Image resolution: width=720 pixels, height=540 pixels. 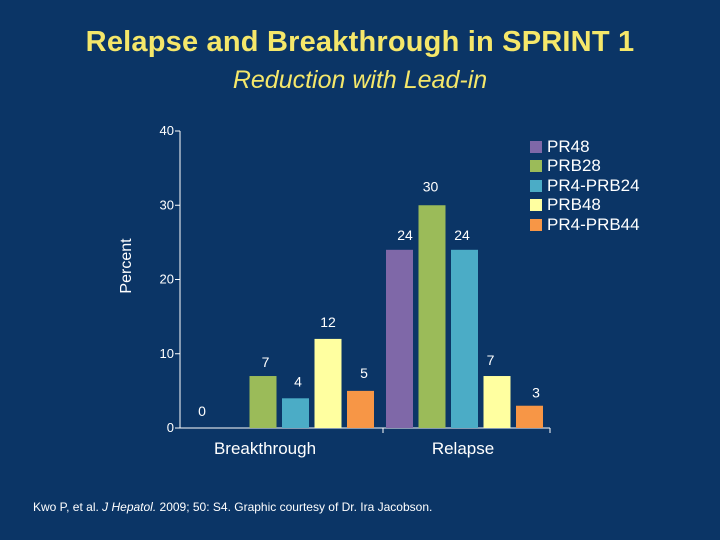 I want to click on citation-prefix: Kwo P, et al., so click(x=68, y=507).